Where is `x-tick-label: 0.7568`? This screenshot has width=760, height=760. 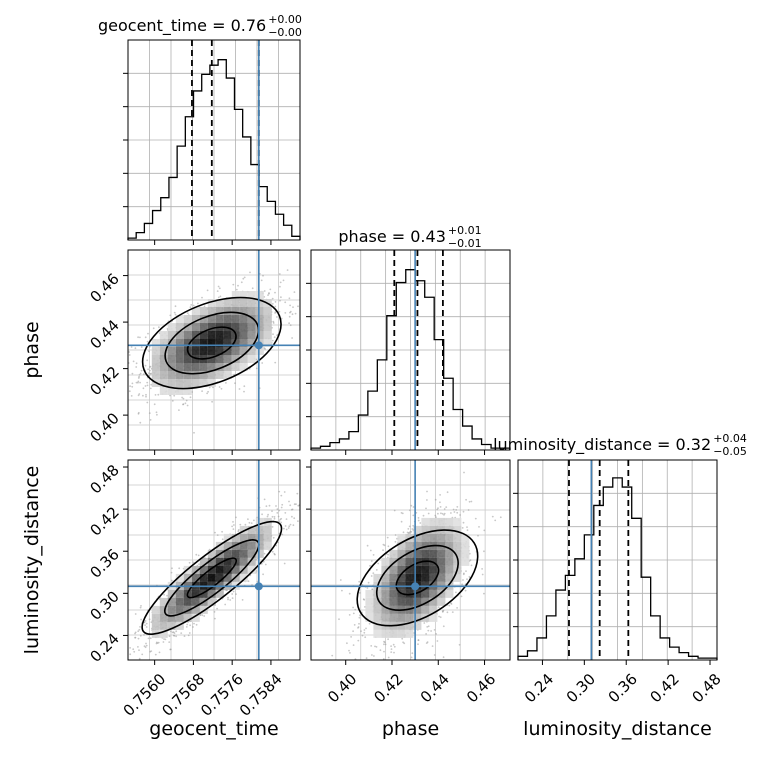
x-tick-label: 0.7568 is located at coordinates (183, 695).